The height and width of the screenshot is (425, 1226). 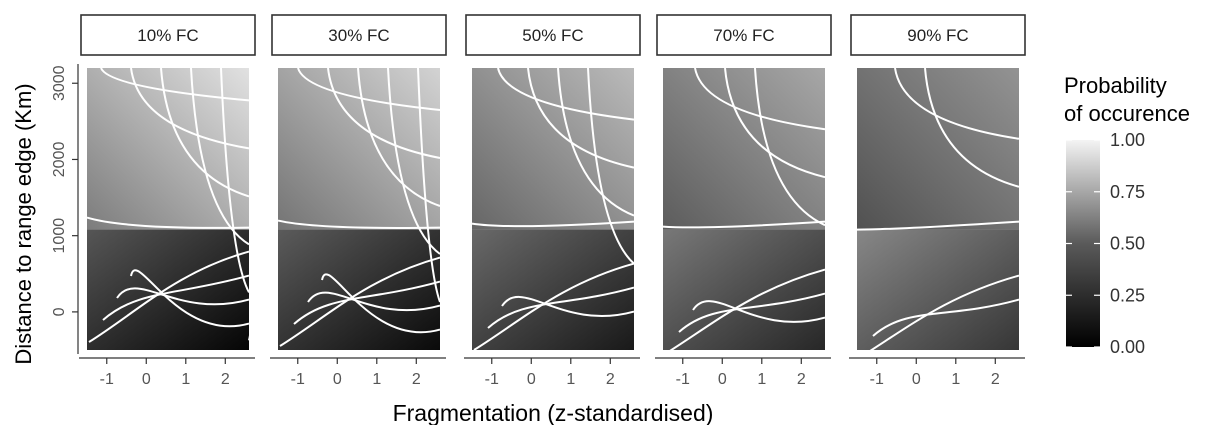 I want to click on facet-panel: 90% FC -1 0 1 2, so click(x=937, y=201).